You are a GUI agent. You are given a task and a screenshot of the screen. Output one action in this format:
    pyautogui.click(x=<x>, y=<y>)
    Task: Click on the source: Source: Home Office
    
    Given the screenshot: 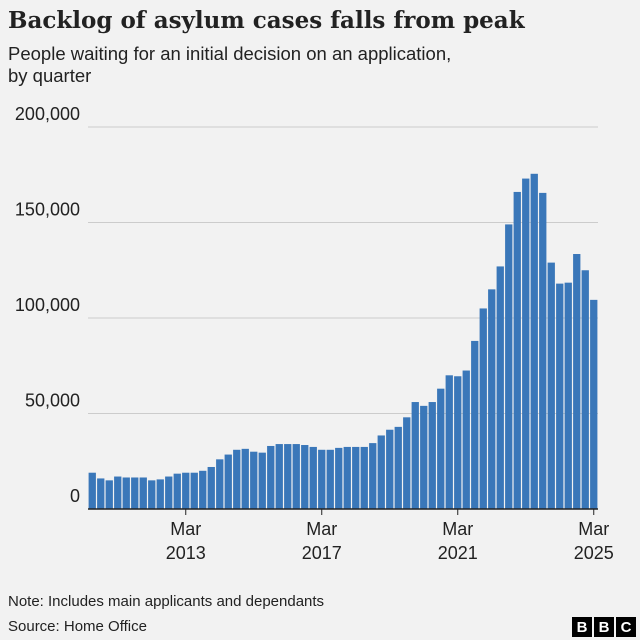 What is the action you would take?
    pyautogui.click(x=77, y=626)
    